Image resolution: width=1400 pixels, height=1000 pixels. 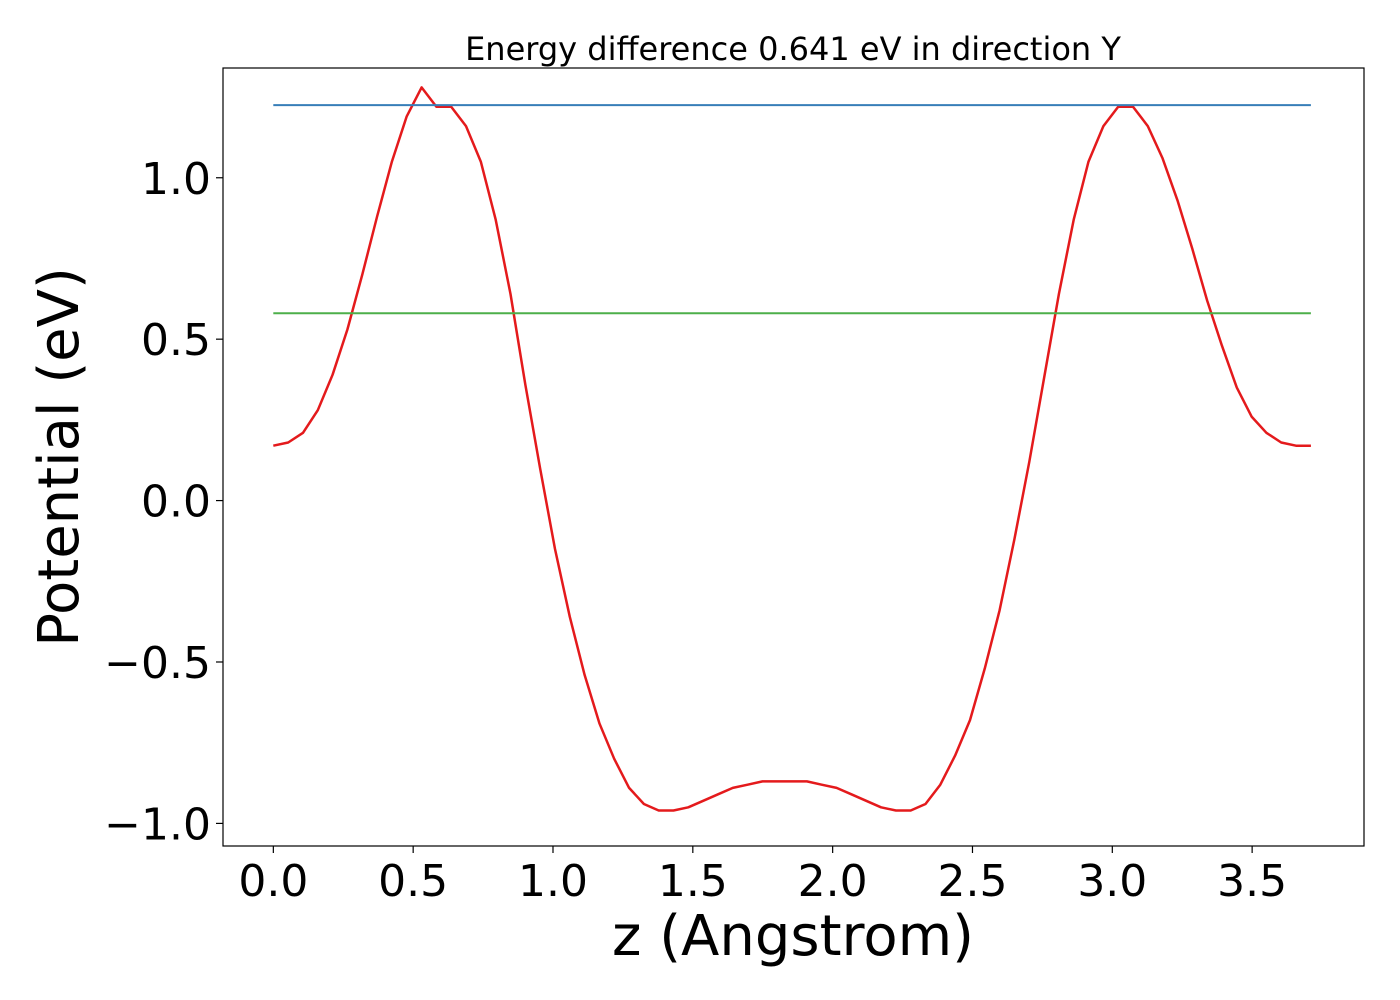 What do you see at coordinates (553, 881) in the screenshot?
I see `x-tick-label: 1.0` at bounding box center [553, 881].